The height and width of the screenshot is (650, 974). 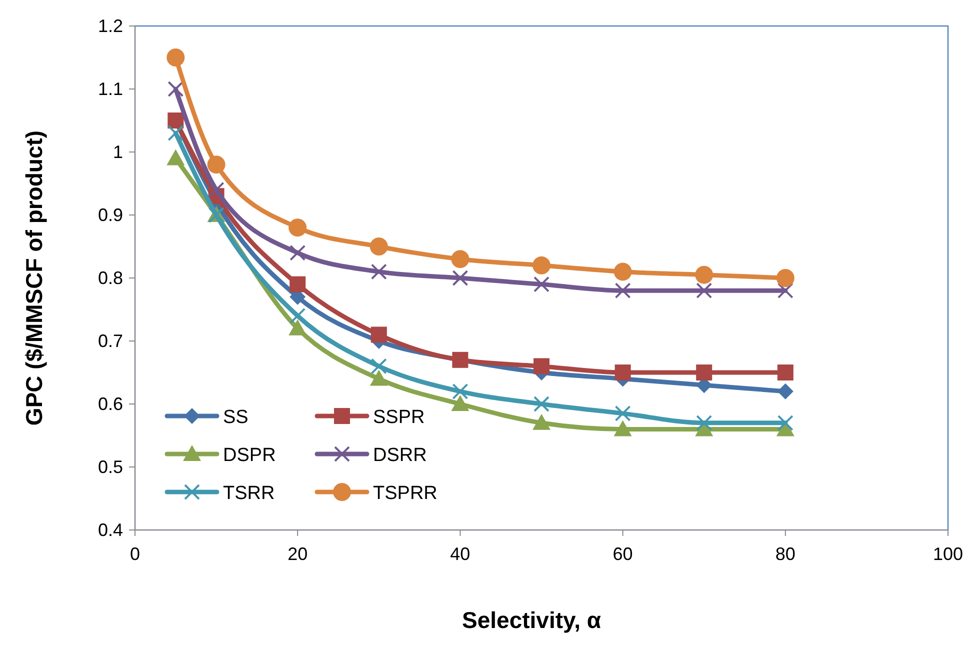 What do you see at coordinates (531, 620) in the screenshot?
I see `x-axis-title: Selectivity, α` at bounding box center [531, 620].